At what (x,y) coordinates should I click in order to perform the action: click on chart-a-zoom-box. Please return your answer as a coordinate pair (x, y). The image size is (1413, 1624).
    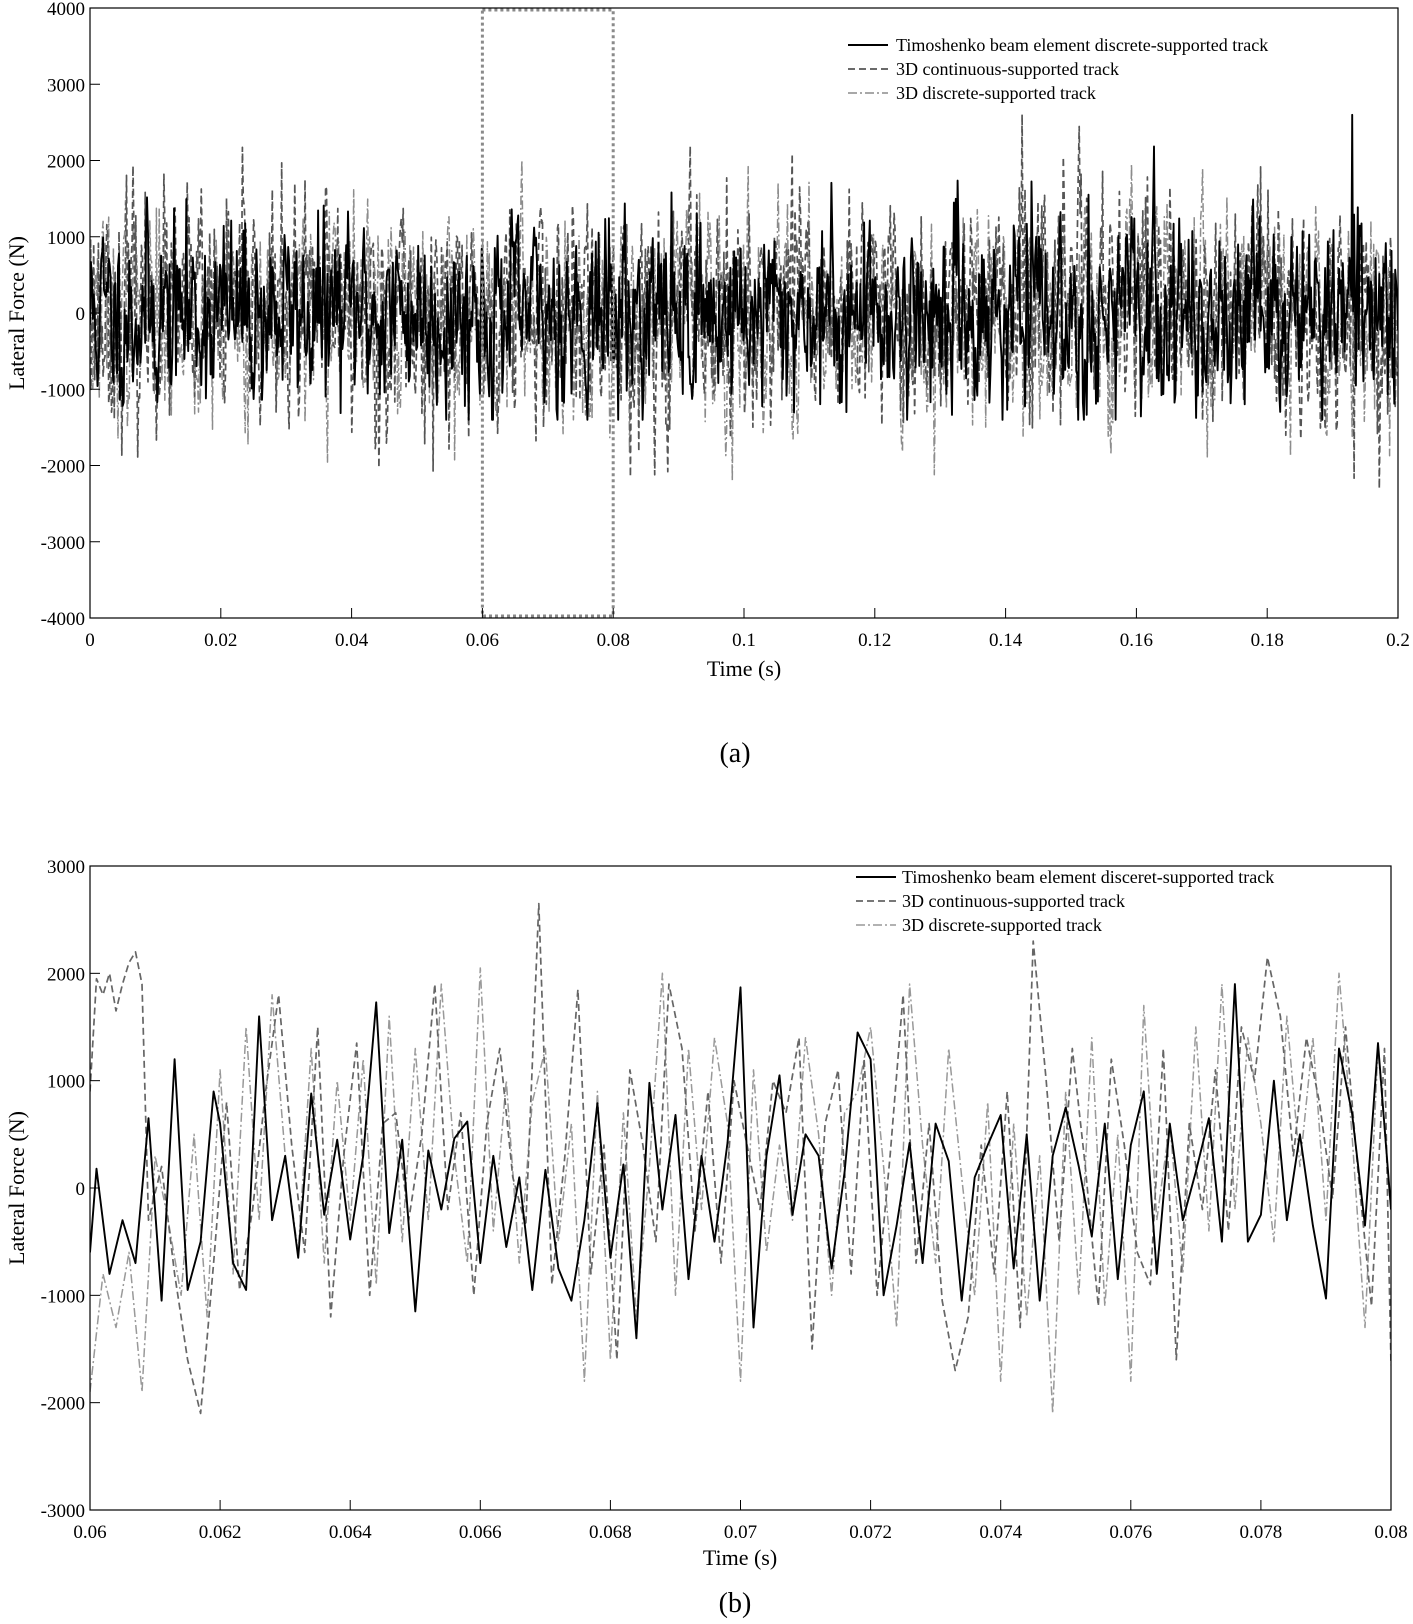
    Looking at the image, I should click on (547, 313).